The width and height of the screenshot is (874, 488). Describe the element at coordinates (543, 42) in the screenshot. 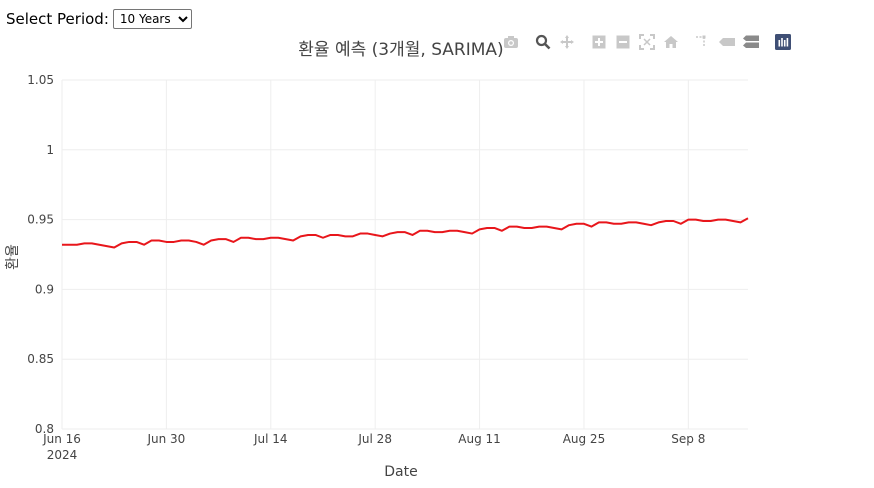

I see `zoom-icon` at that location.